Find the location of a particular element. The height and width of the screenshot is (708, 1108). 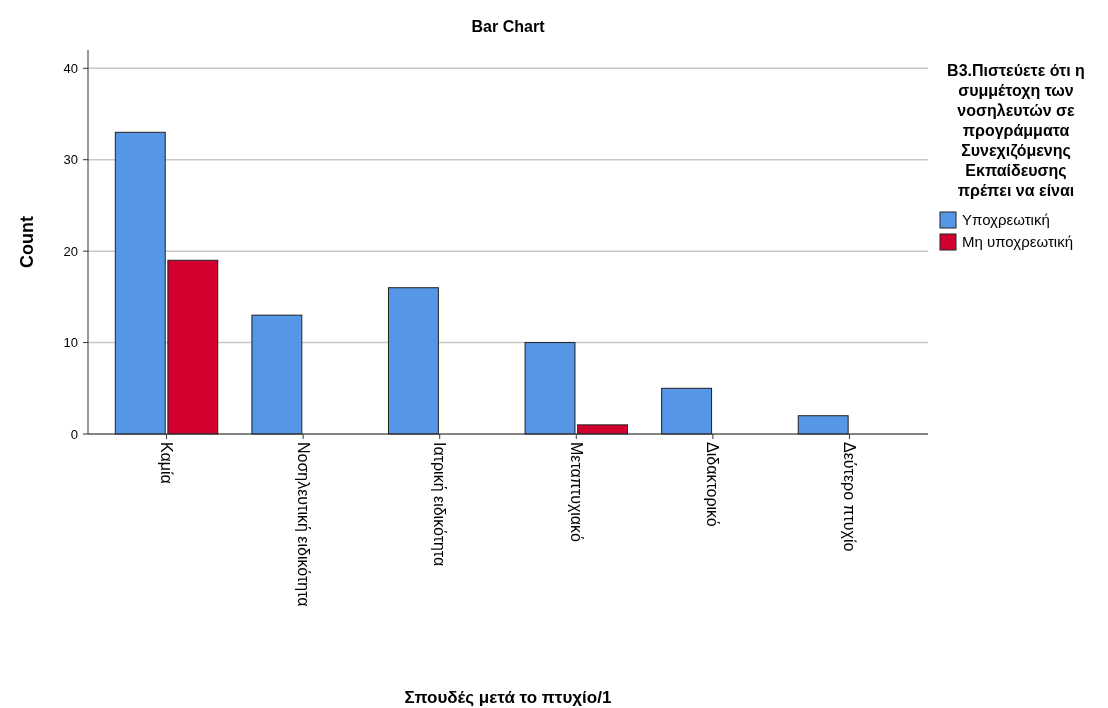

x-tick-label: Μεταπτυχιακό is located at coordinates (576, 492).